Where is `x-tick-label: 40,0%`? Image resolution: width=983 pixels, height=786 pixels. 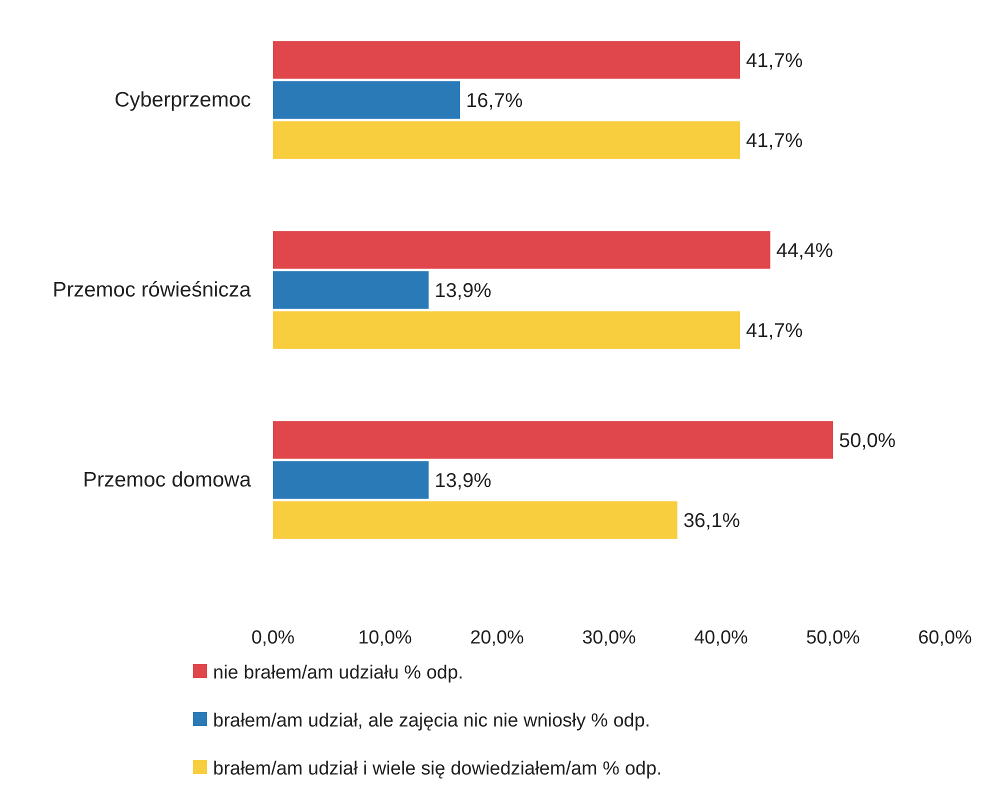
x-tick-label: 40,0% is located at coordinates (721, 637).